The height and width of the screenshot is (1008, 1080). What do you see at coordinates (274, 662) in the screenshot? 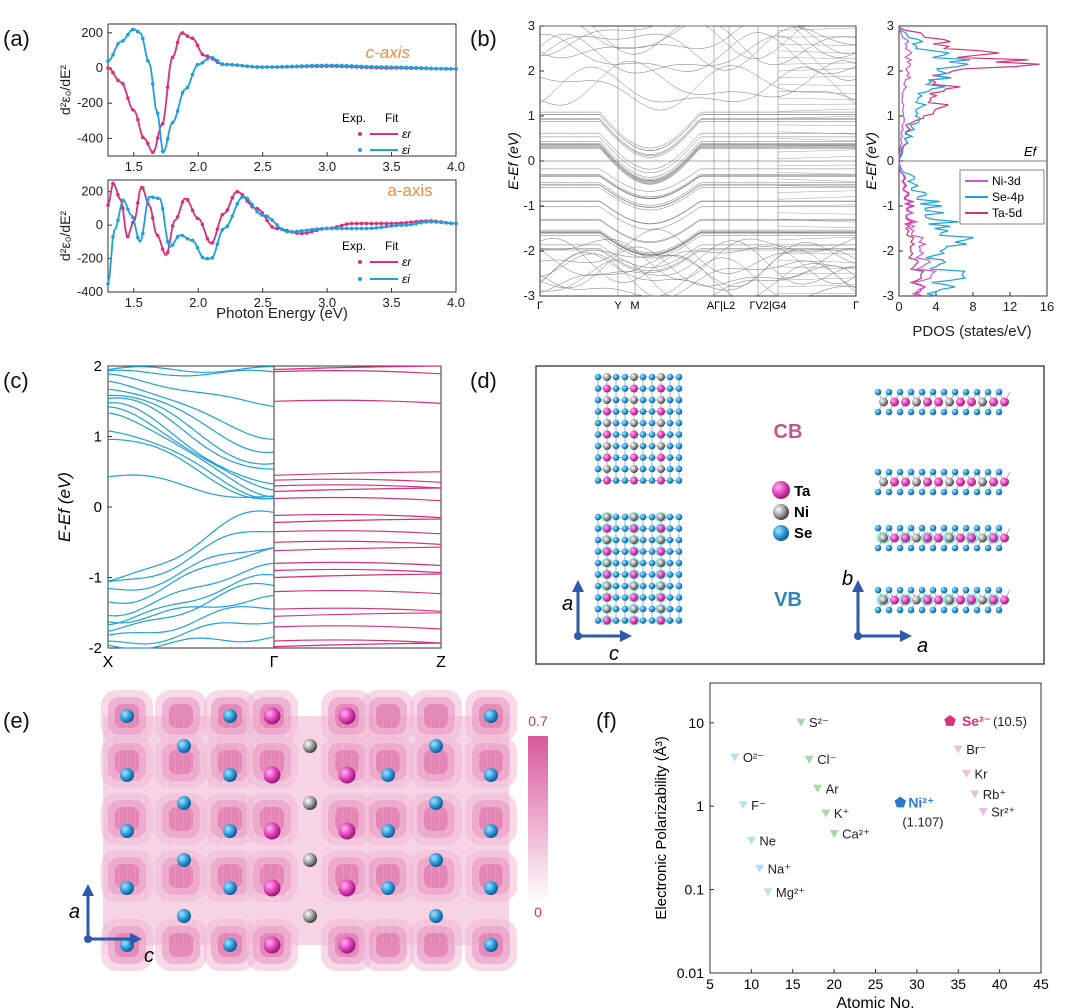
I see `c-kpoint-label: Γ` at bounding box center [274, 662].